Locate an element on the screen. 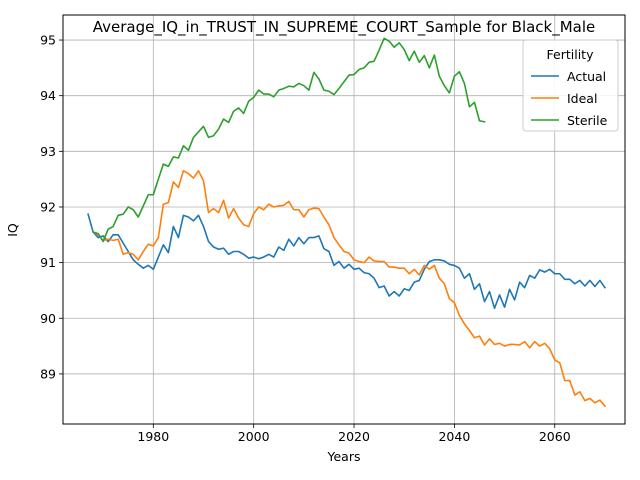 The width and height of the screenshot is (640, 480). y-tick-label: 90 is located at coordinates (48, 318).